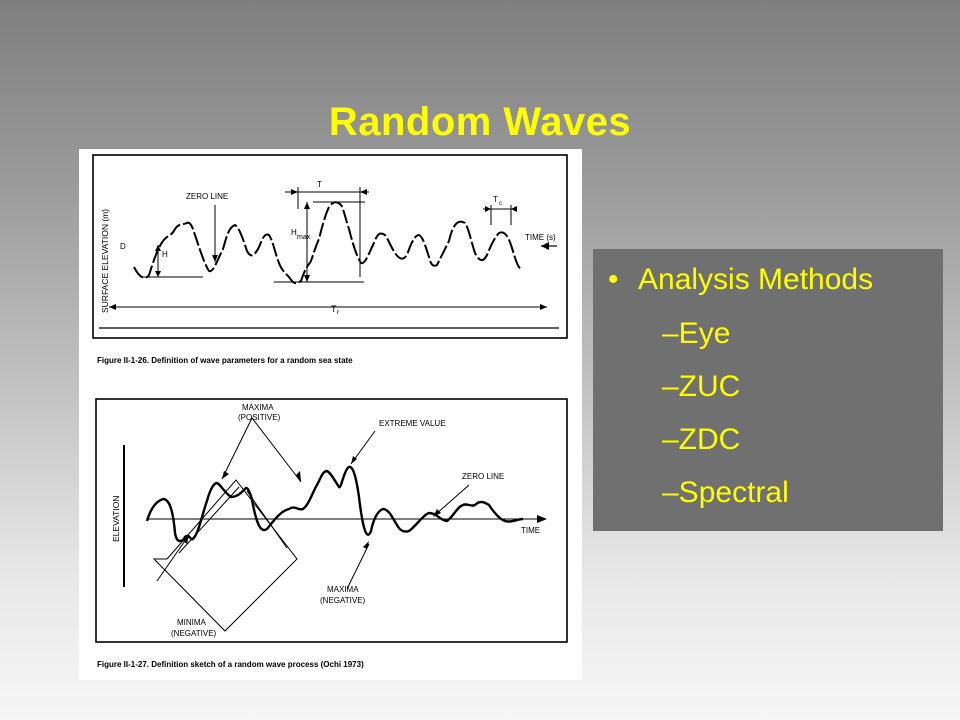  I want to click on top-time-label: TIME (s), so click(540, 237).